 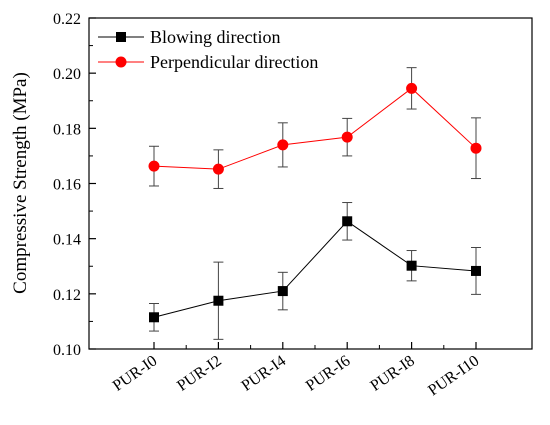 What do you see at coordinates (67, 74) in the screenshot?
I see `y-tick-label: 0.20` at bounding box center [67, 74].